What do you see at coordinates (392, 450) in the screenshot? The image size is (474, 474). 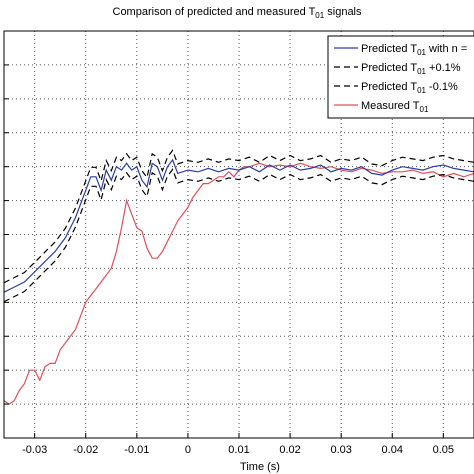 I see `x-tick-label-7: 0.04` at bounding box center [392, 450].